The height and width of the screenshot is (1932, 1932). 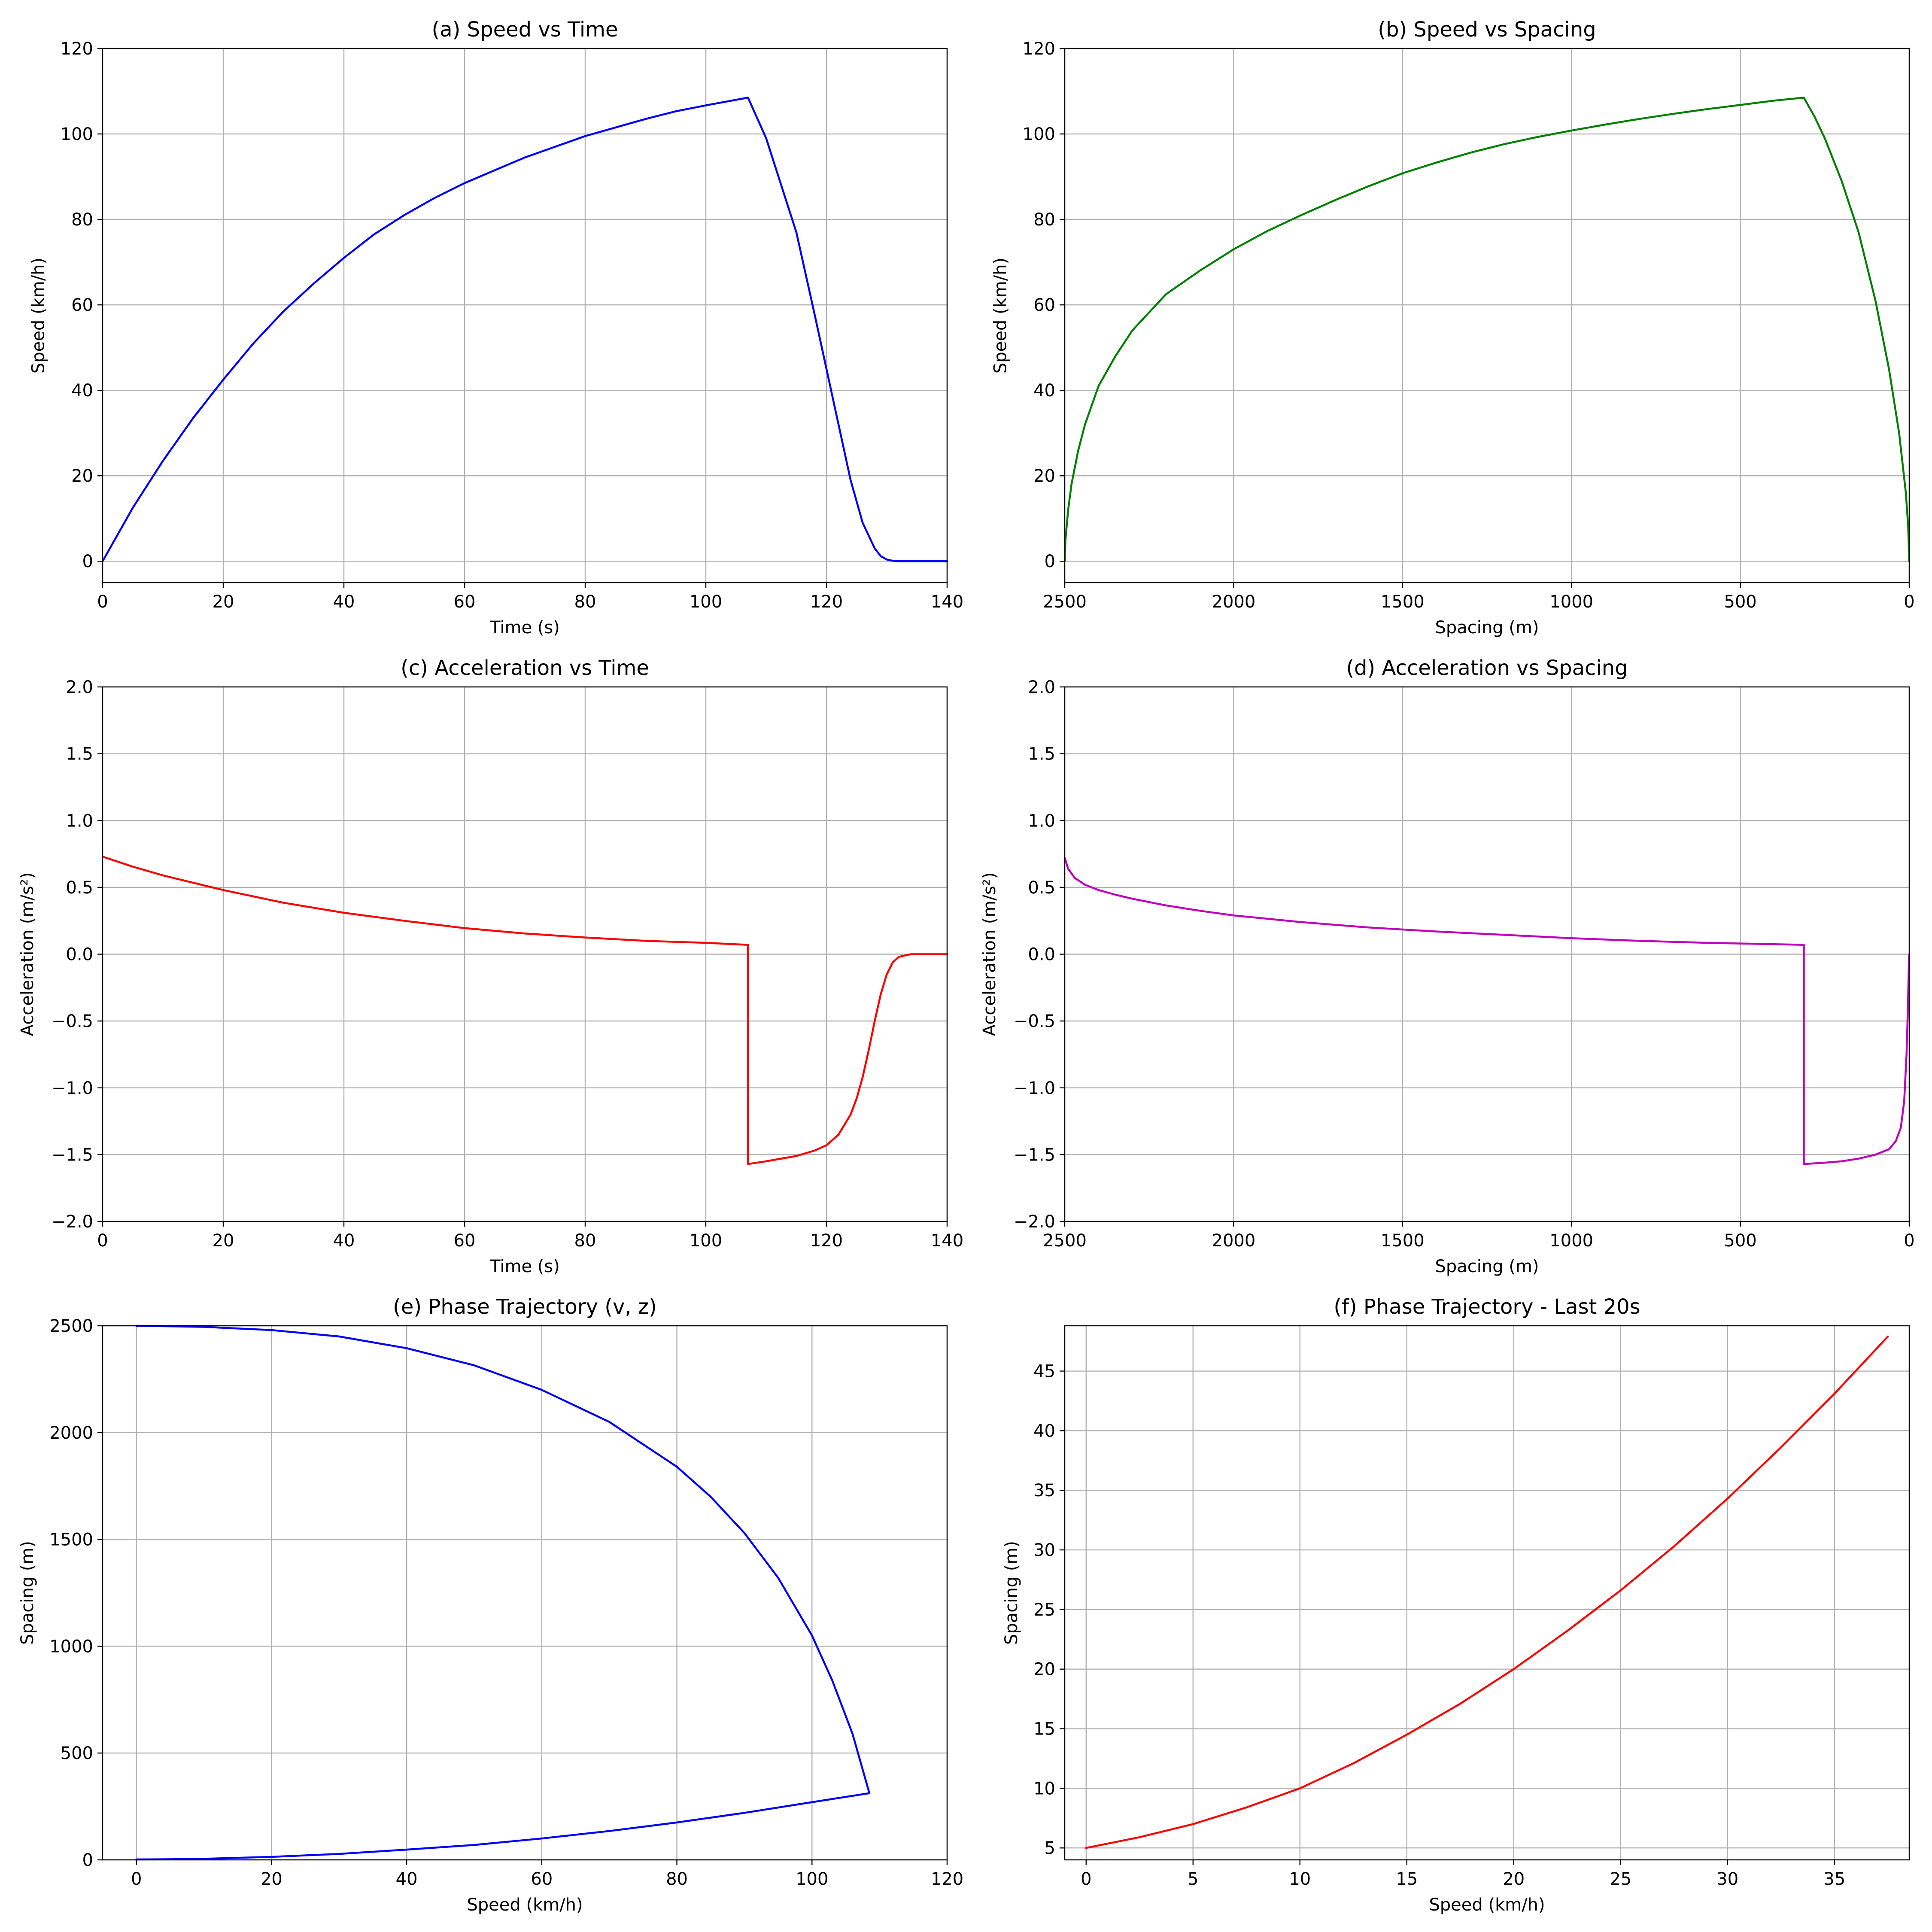 What do you see at coordinates (1044, 1372) in the screenshot?
I see `y-tick-label: 45` at bounding box center [1044, 1372].